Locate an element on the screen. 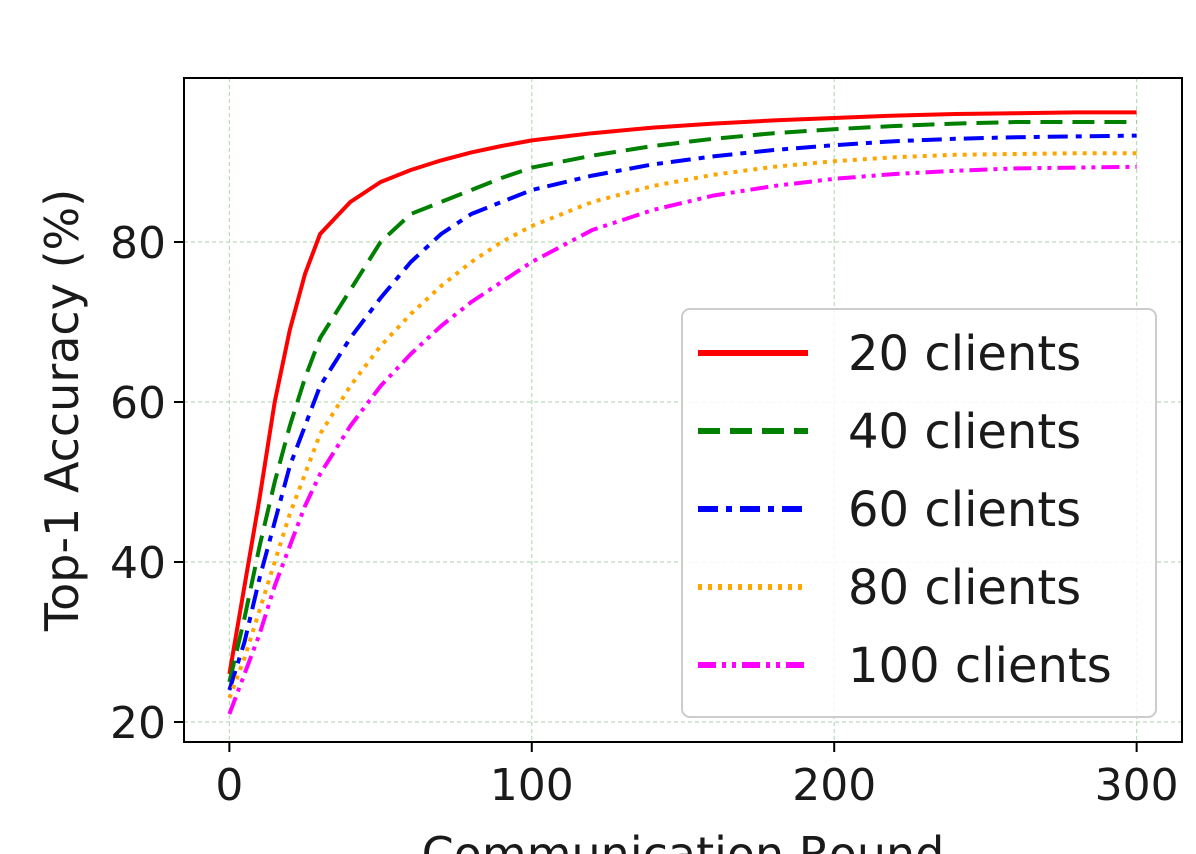  legend-label: 100 clients is located at coordinates (980, 666).